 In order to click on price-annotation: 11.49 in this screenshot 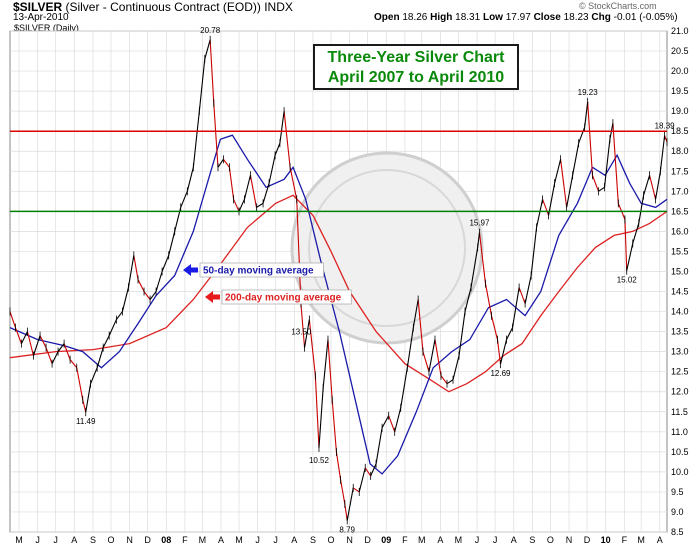, I will do `click(86, 421)`.